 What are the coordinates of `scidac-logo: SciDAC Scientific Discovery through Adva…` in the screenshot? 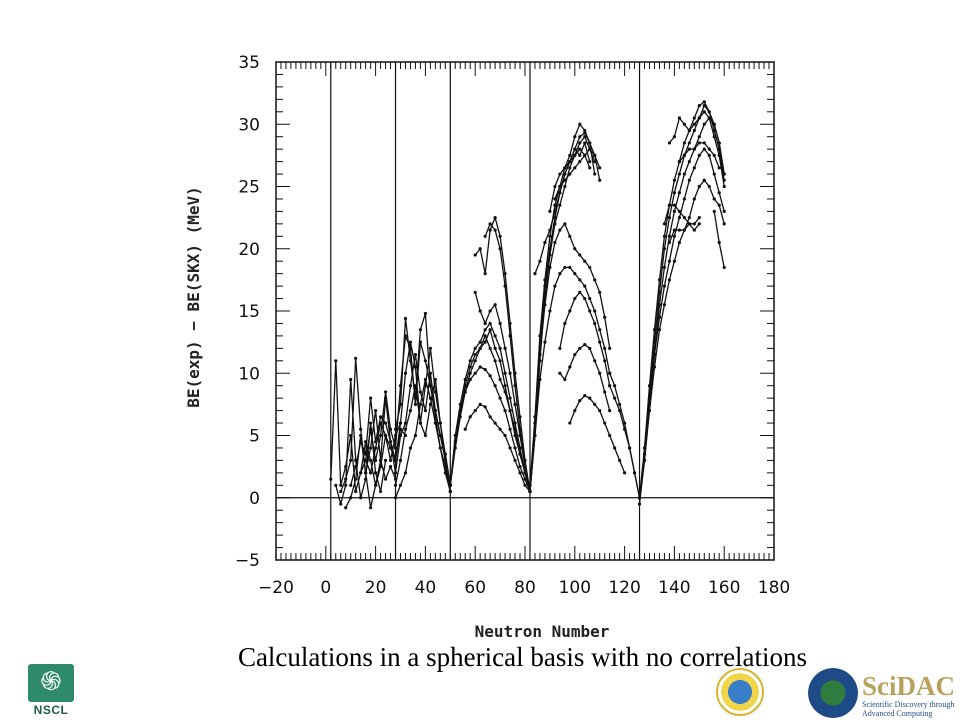 It's located at (909, 695).